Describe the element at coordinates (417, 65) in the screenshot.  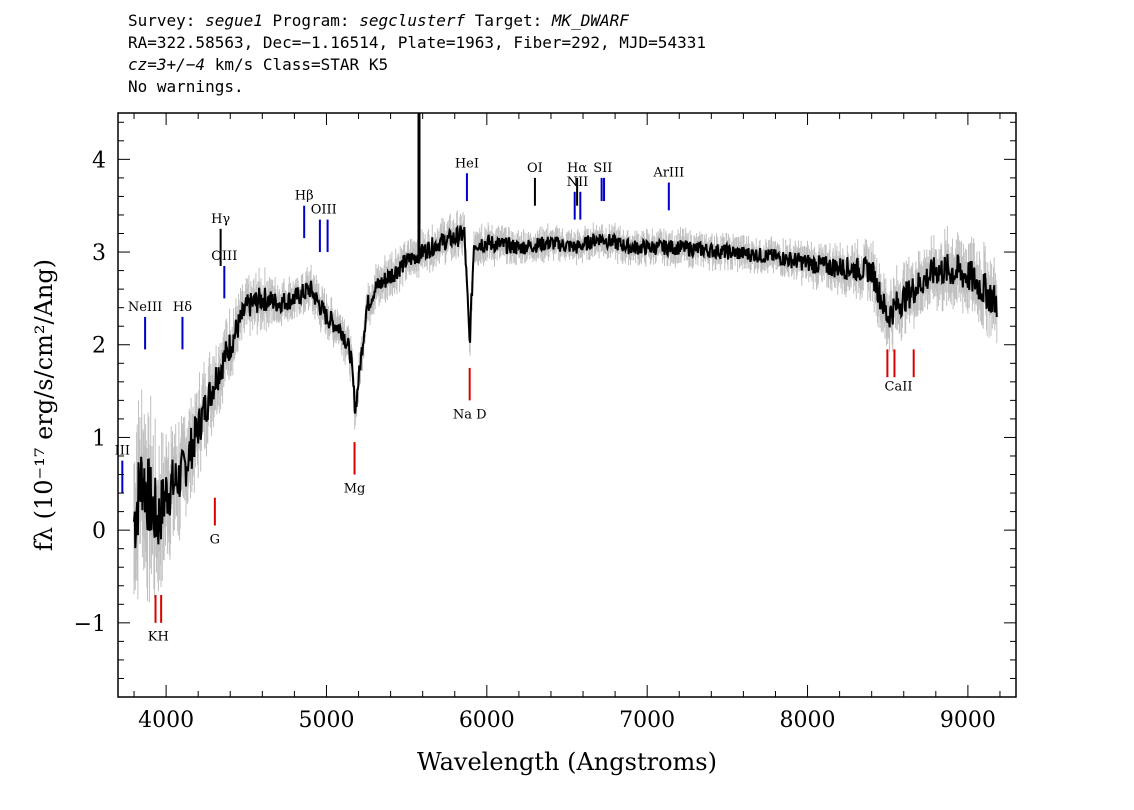
I see `header-line-3: cz=3+/−4 km/s Class=STAR K5` at that location.